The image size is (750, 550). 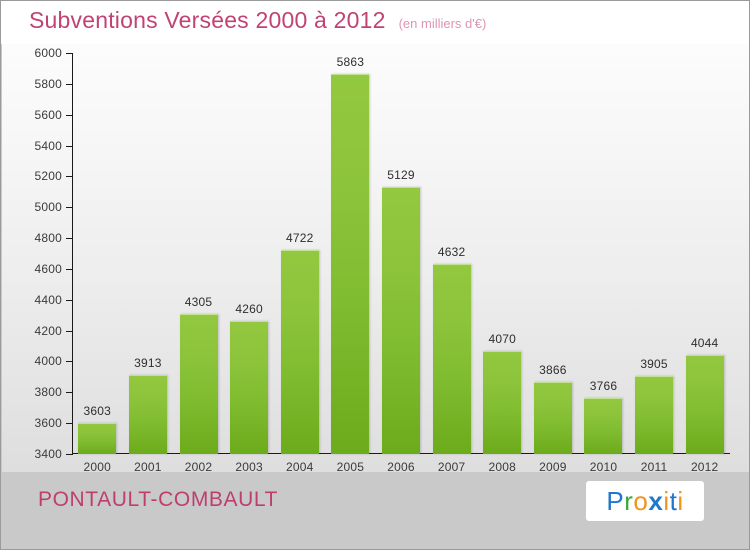 What do you see at coordinates (553, 370) in the screenshot?
I see `bar-value-label: 3866` at bounding box center [553, 370].